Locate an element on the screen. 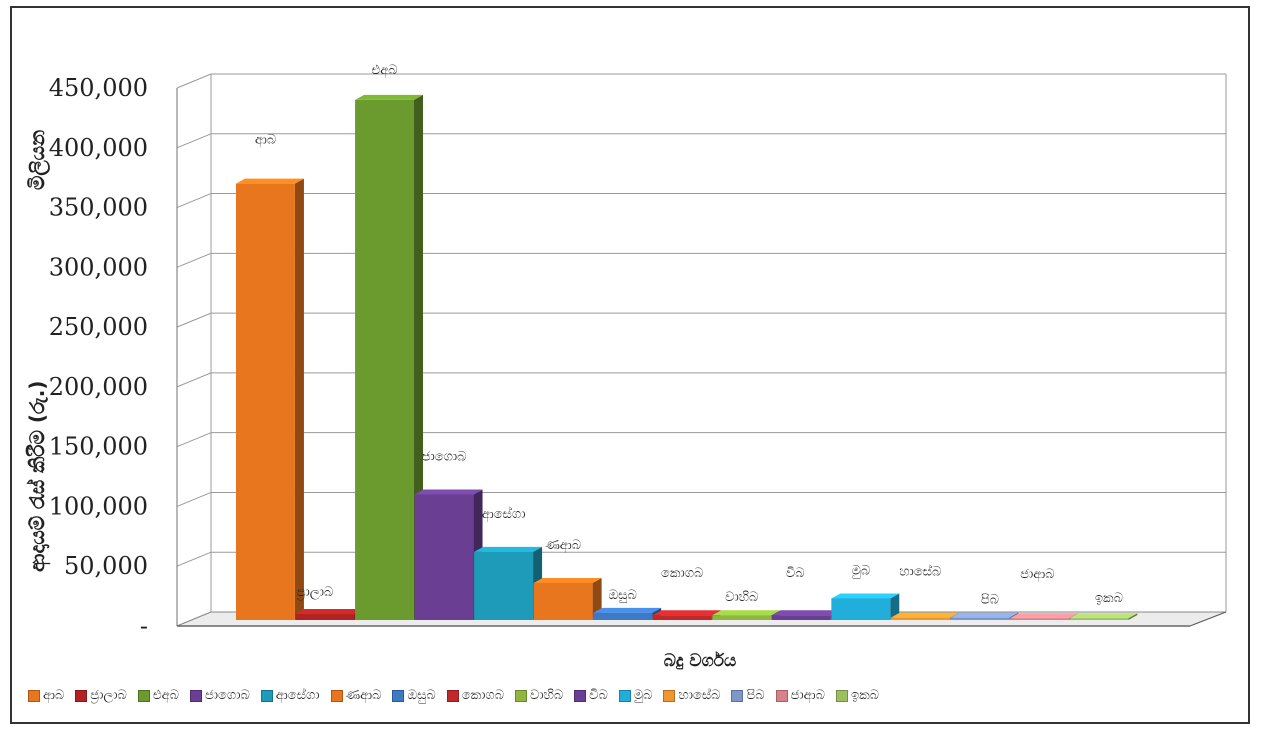 The width and height of the screenshot is (1261, 733). legend-label: කොගබ is located at coordinates (482, 695).